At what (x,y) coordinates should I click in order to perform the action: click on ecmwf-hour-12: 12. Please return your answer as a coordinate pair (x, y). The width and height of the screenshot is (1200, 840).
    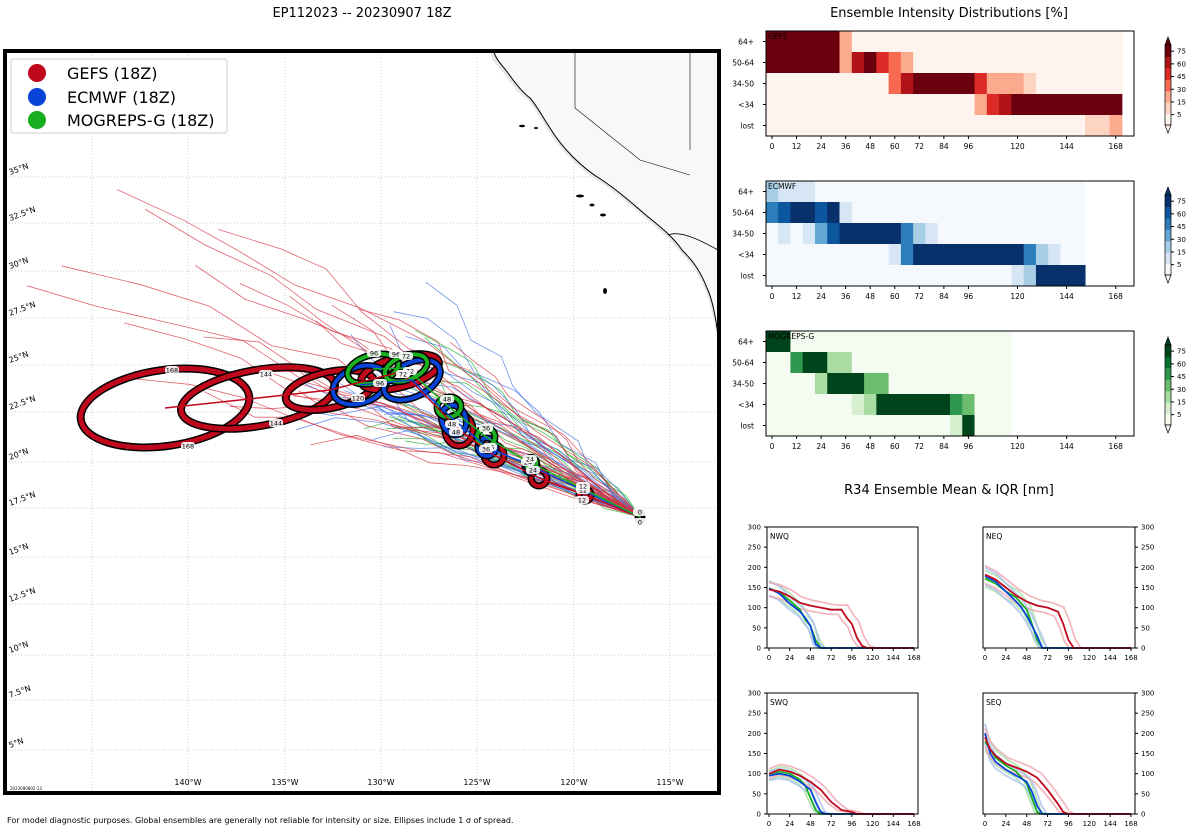
    Looking at the image, I should click on (582, 501).